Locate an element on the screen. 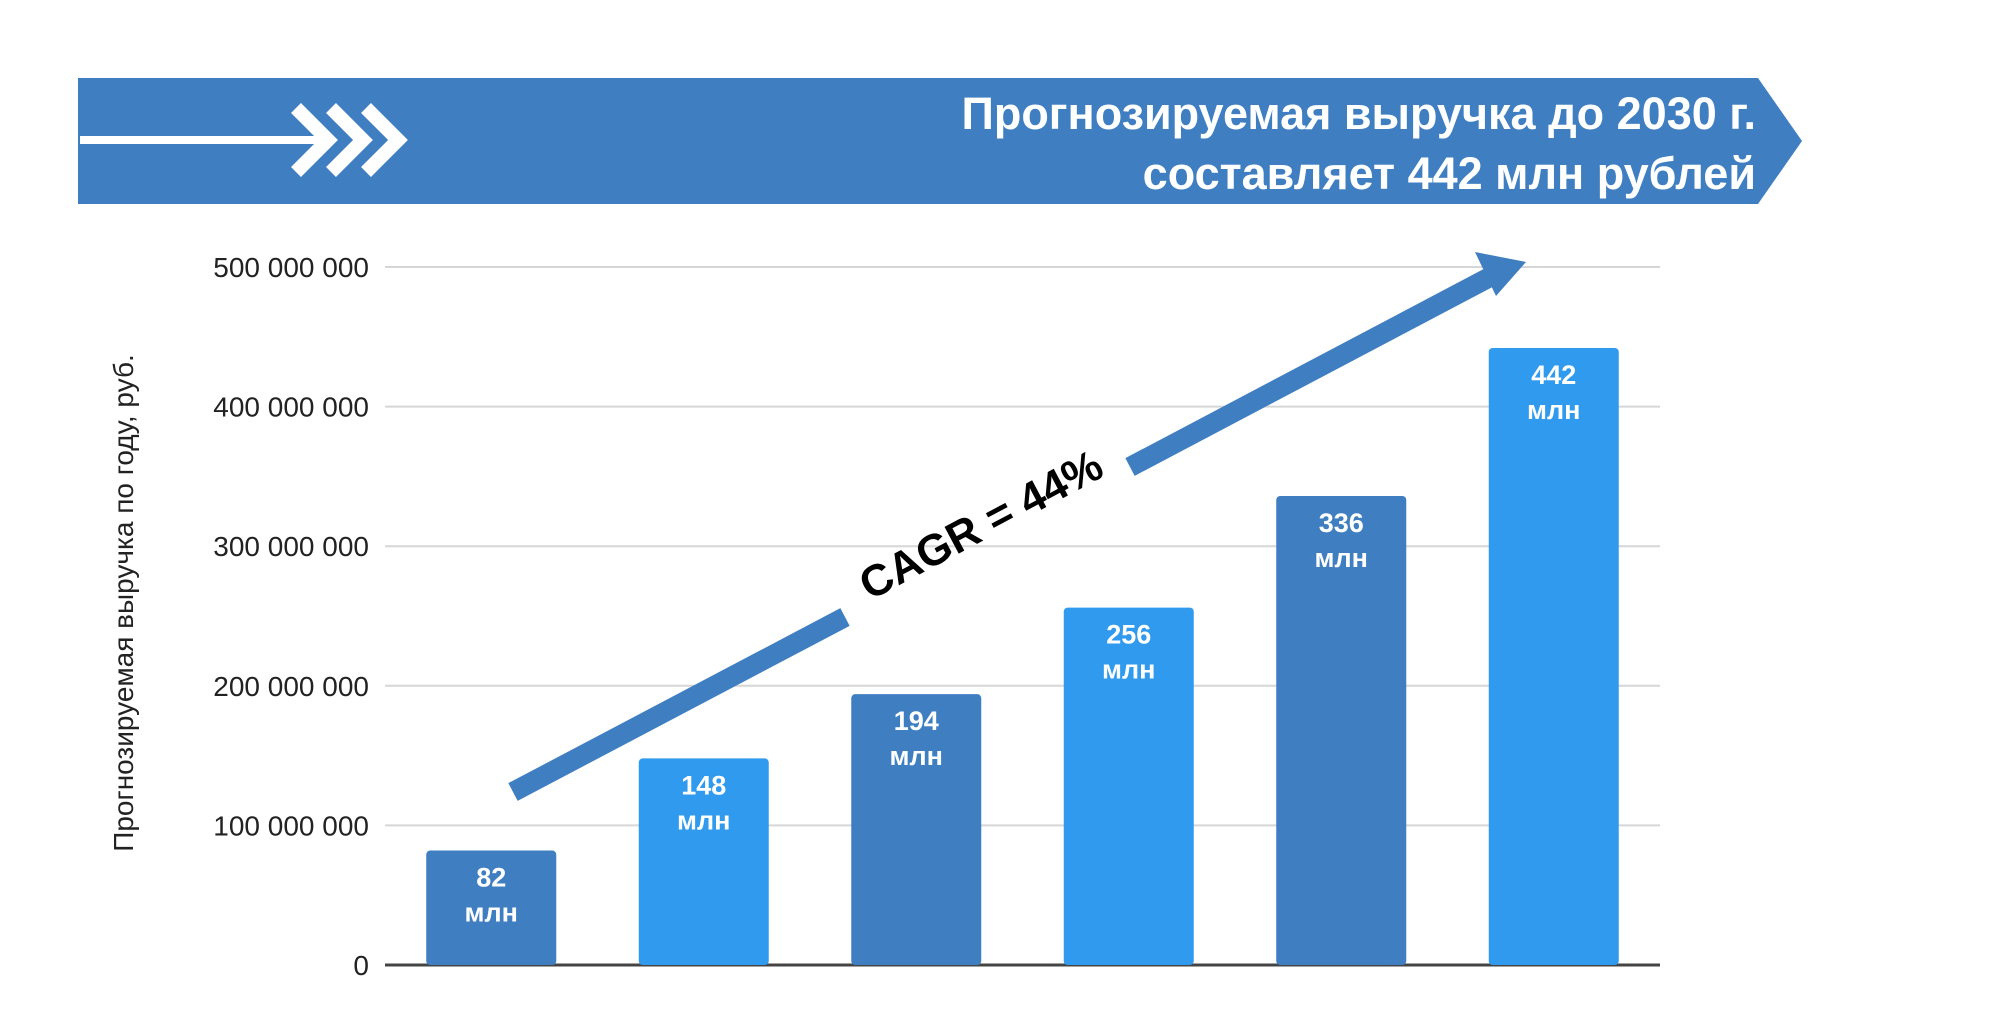 This screenshot has width=1998, height=1033. title-line-2: составляет 442 млн рублей is located at coordinates (1449, 173).